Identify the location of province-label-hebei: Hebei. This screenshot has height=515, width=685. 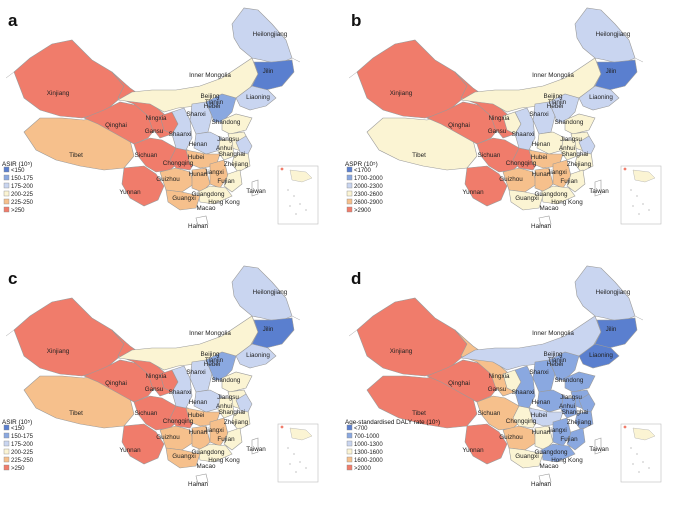
(212, 106).